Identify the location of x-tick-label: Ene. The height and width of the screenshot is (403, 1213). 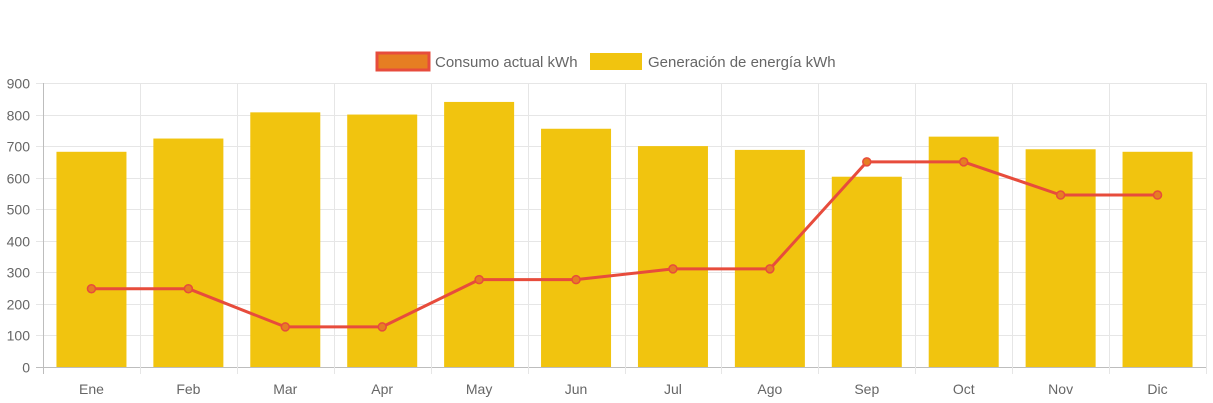
(91, 389).